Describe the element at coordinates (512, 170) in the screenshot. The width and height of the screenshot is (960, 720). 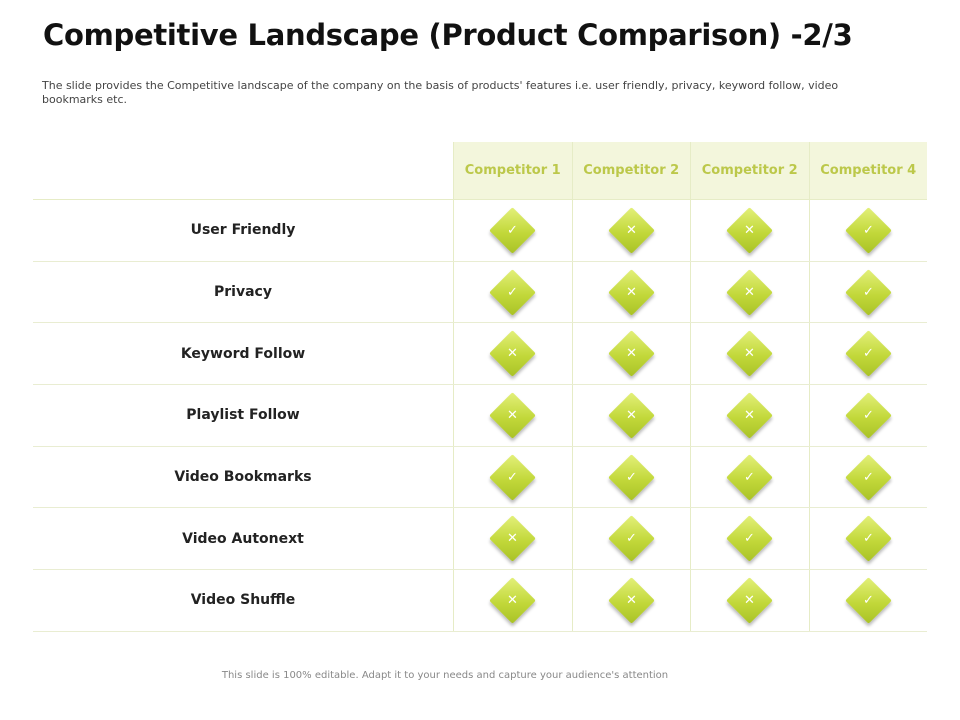
I see `column-header-competitor: Competitor 1` at that location.